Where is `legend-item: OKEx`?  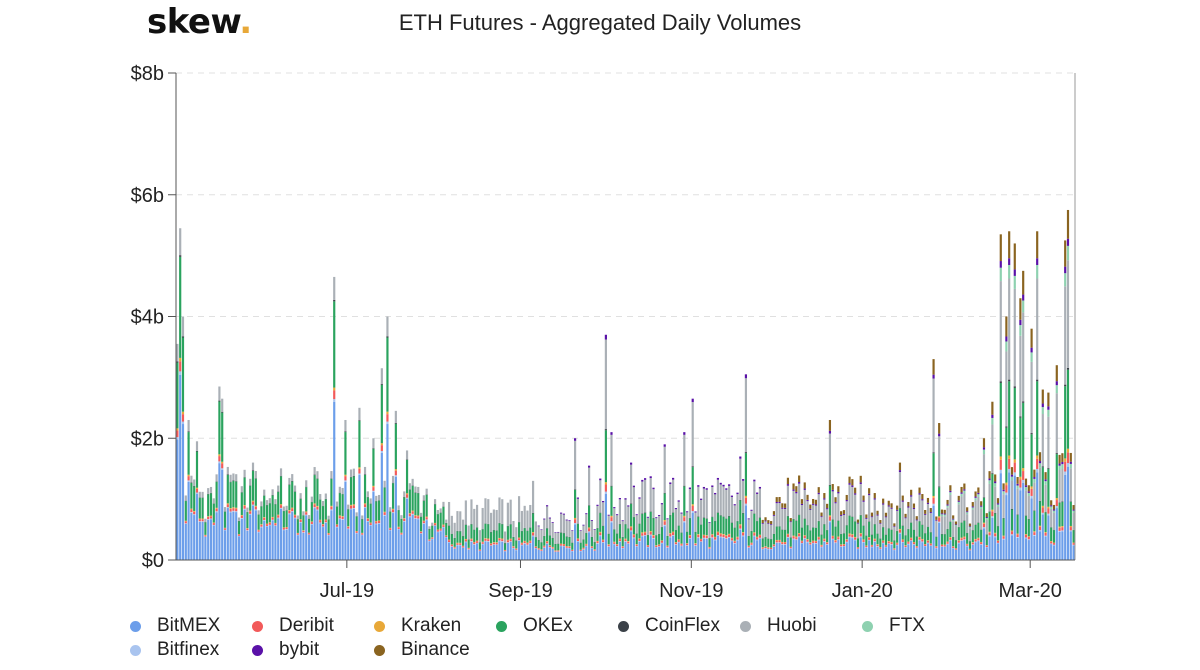
legend-item: OKEx is located at coordinates (557, 626).